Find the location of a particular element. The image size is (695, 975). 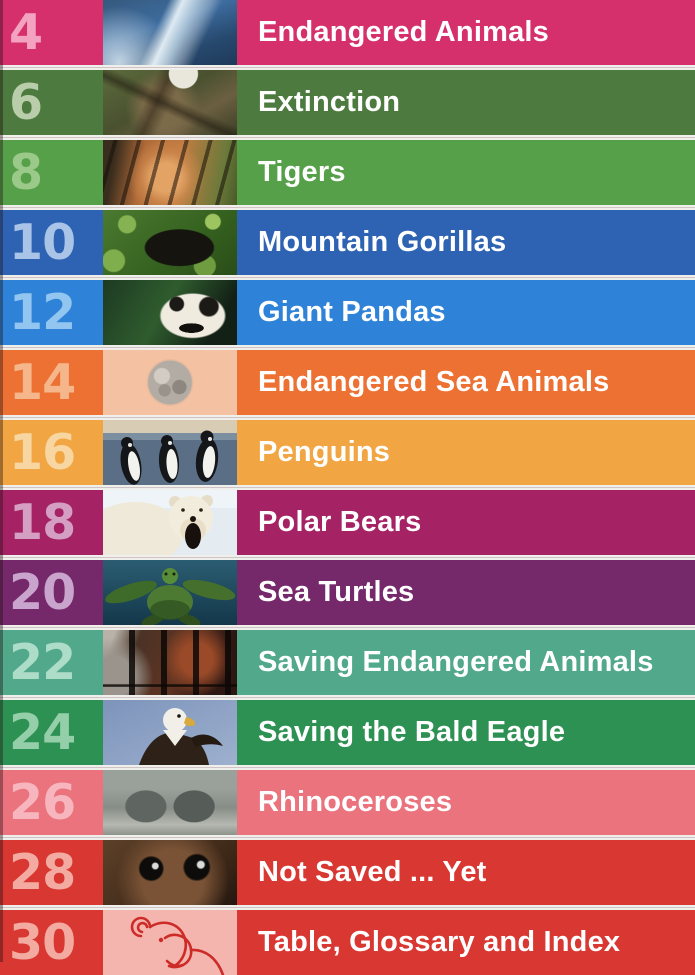

chapter-title: Table, Glossary and Index is located at coordinates (439, 942).